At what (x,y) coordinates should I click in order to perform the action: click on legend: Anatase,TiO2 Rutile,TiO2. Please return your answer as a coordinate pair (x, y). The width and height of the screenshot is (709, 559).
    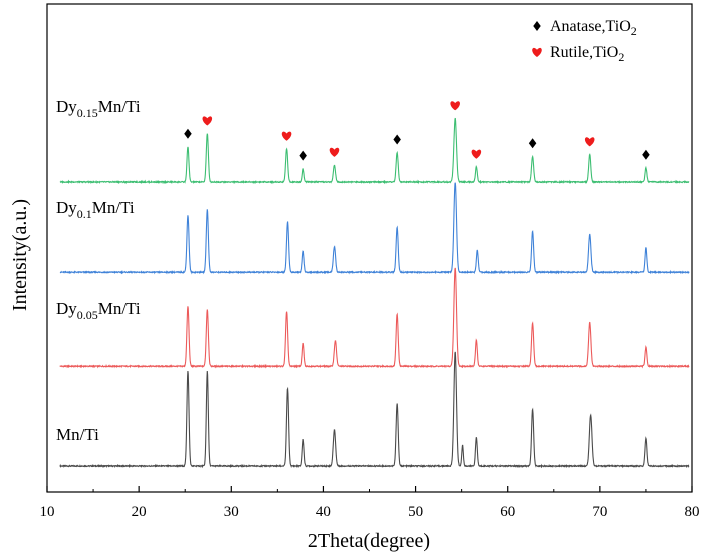
    Looking at the image, I should click on (584, 41).